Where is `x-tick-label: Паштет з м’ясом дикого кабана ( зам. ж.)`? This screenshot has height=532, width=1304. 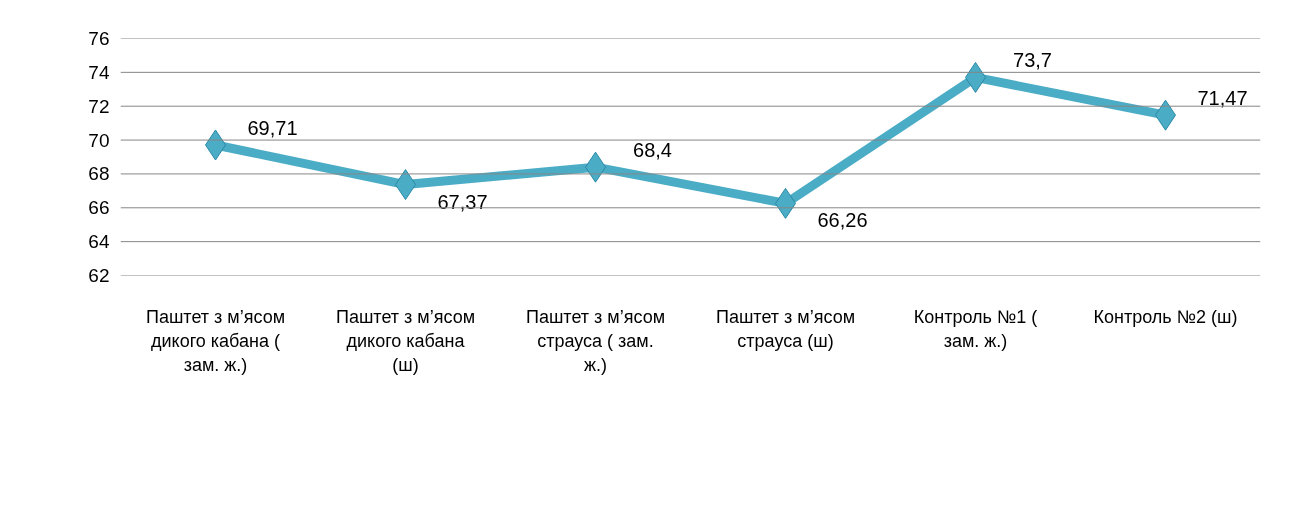
x-tick-label: Паштет з м’ясом дикого кабана ( зам. ж.) is located at coordinates (215, 340).